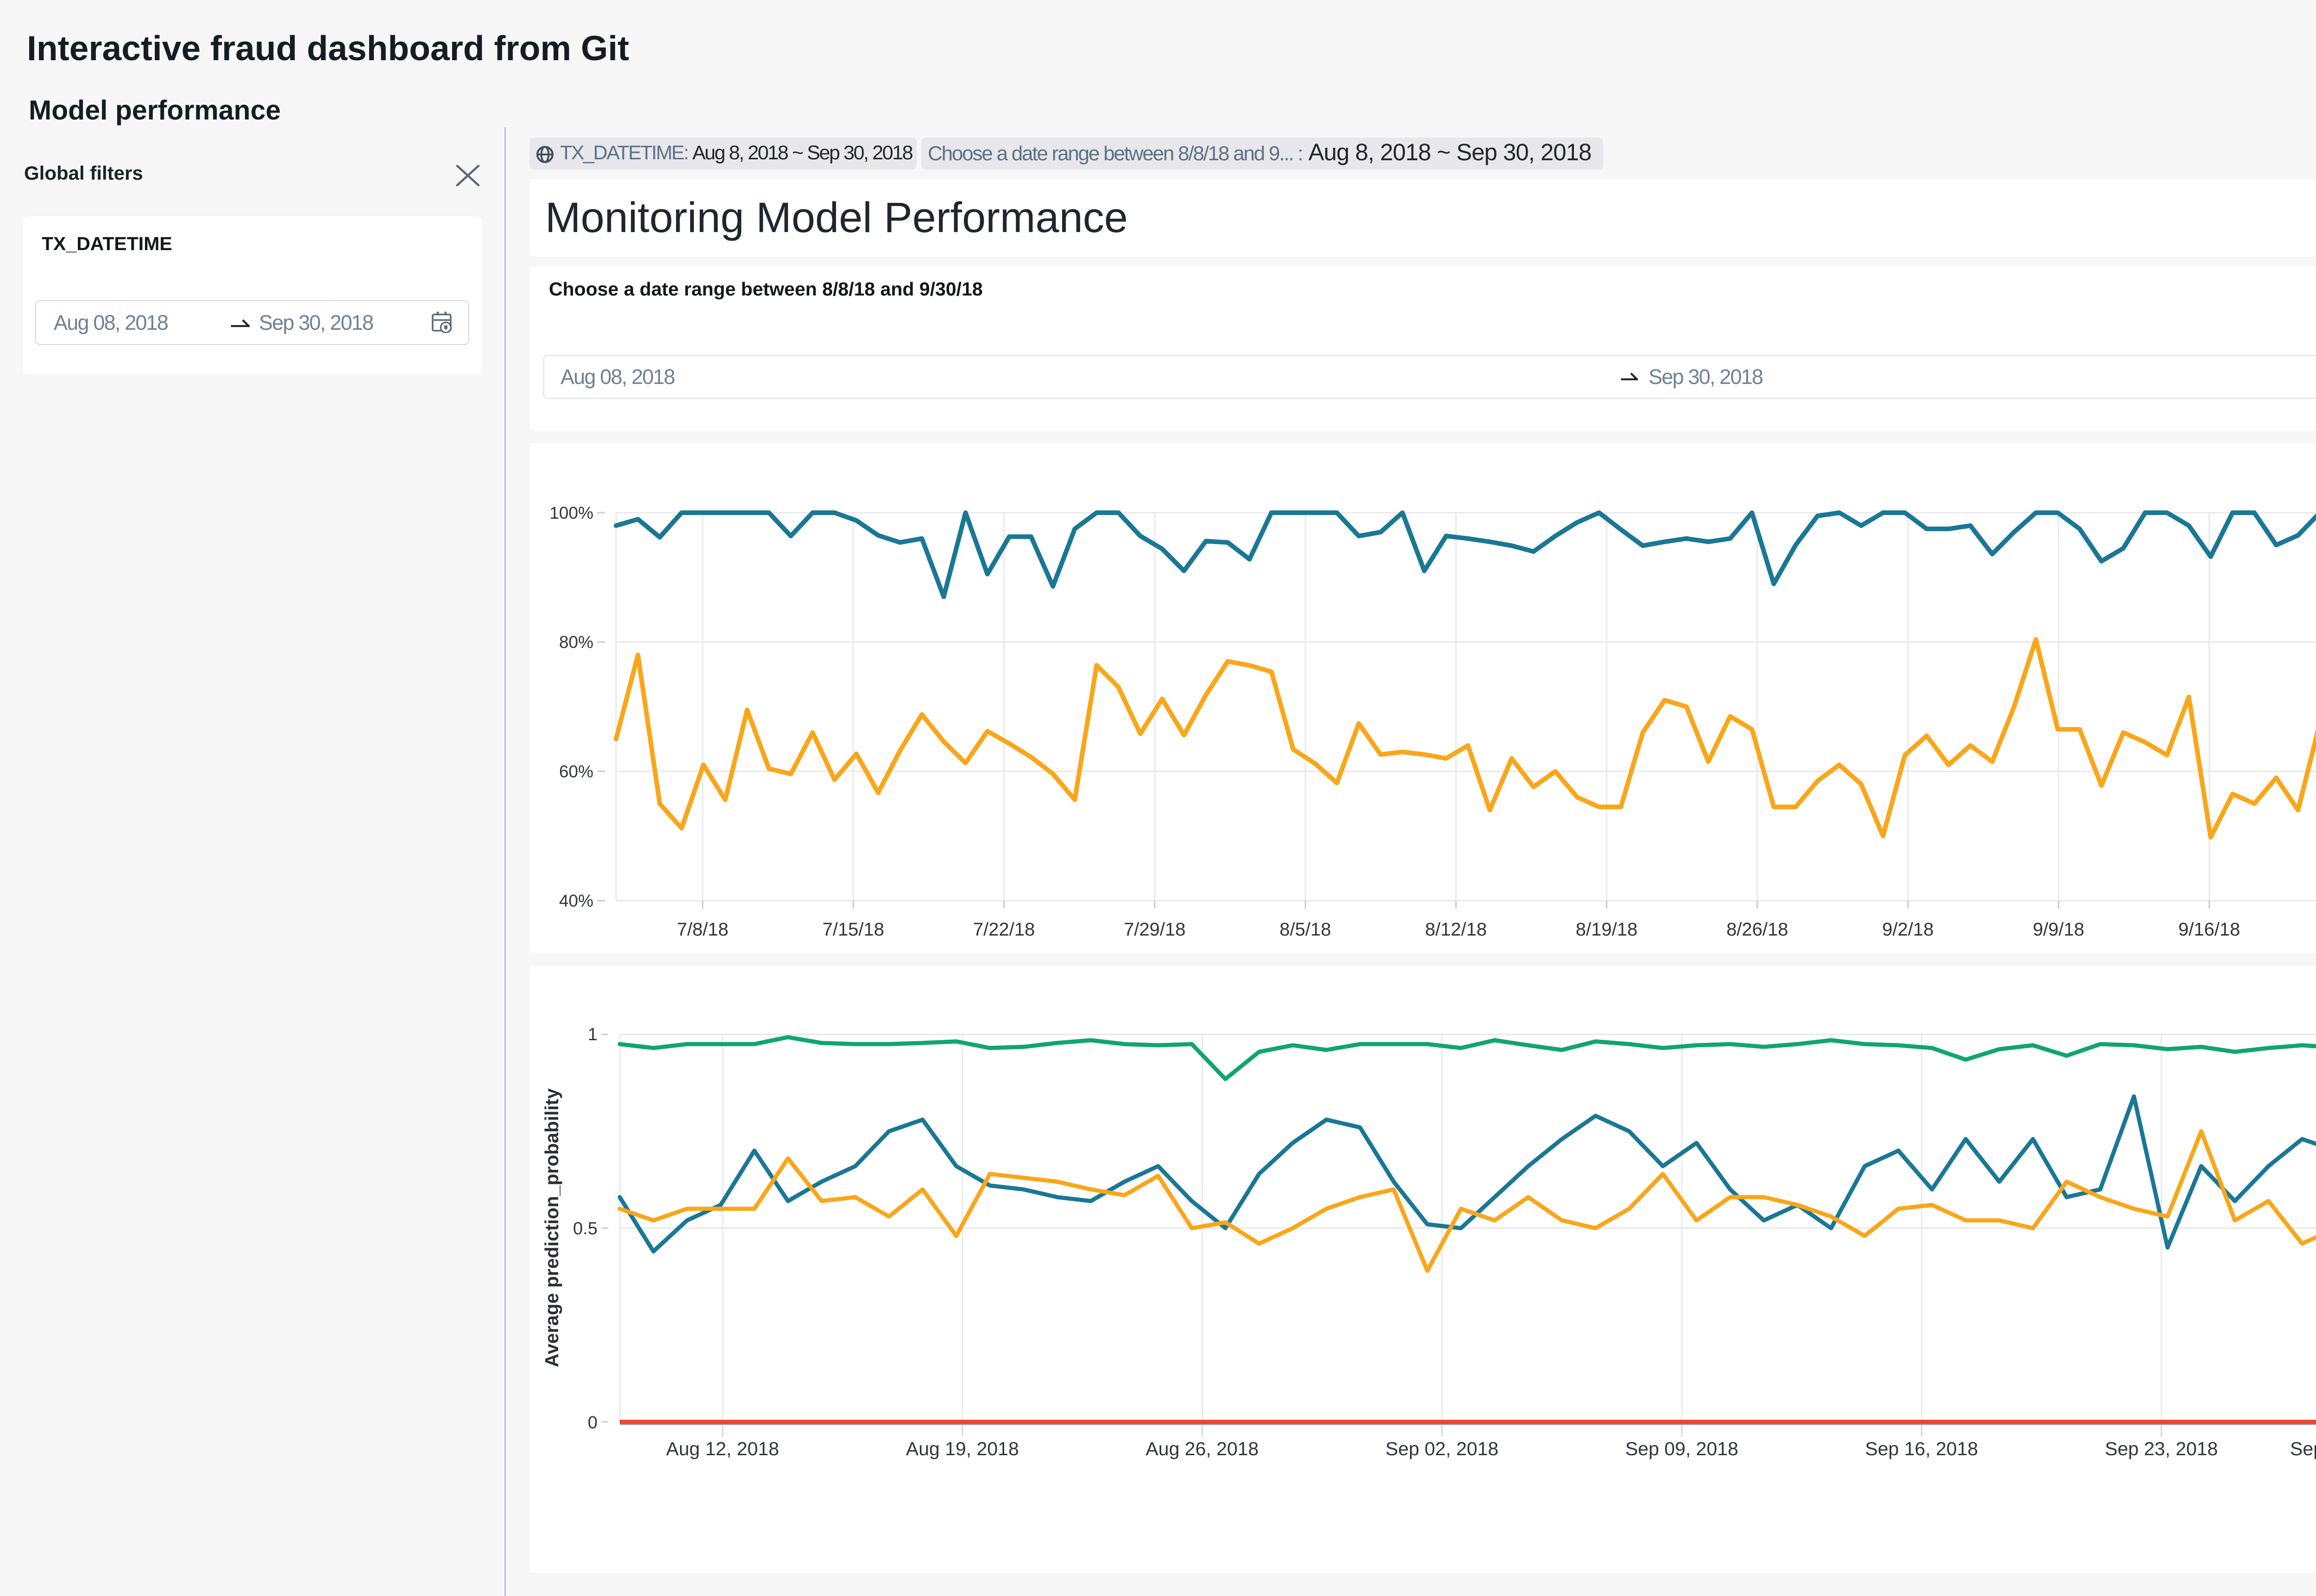 This screenshot has width=2316, height=1596. Describe the element at coordinates (593, 1034) in the screenshot. I see `svg-text: 1` at that location.